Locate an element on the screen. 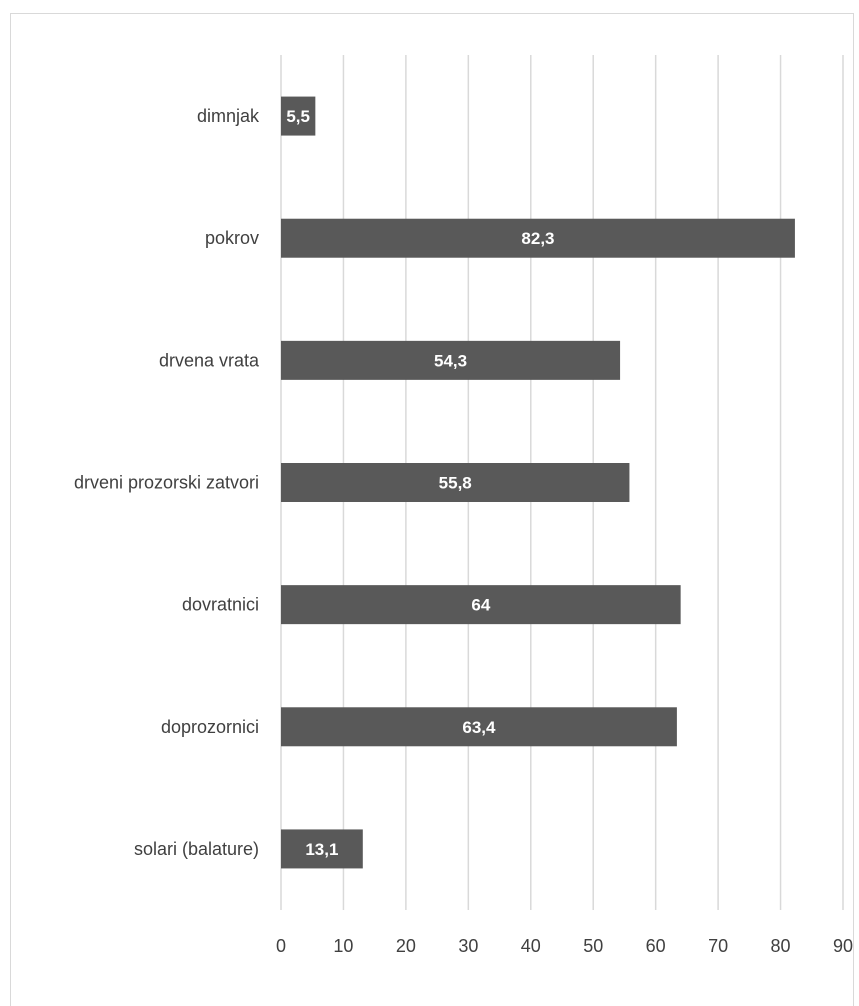 The height and width of the screenshot is (1006, 859). x-tick-label: 80 is located at coordinates (781, 946).